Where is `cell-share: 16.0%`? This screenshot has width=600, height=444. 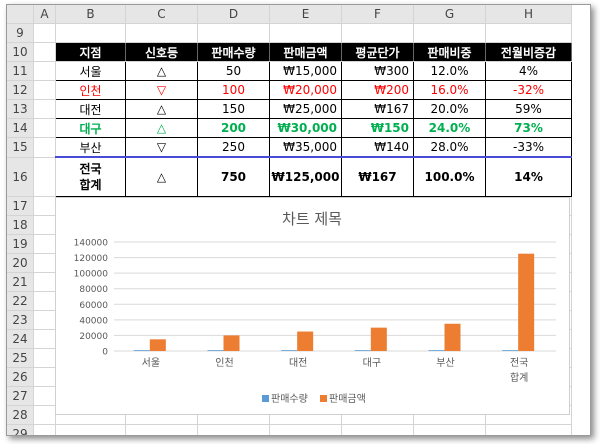 cell-share: 16.0% is located at coordinates (449, 90).